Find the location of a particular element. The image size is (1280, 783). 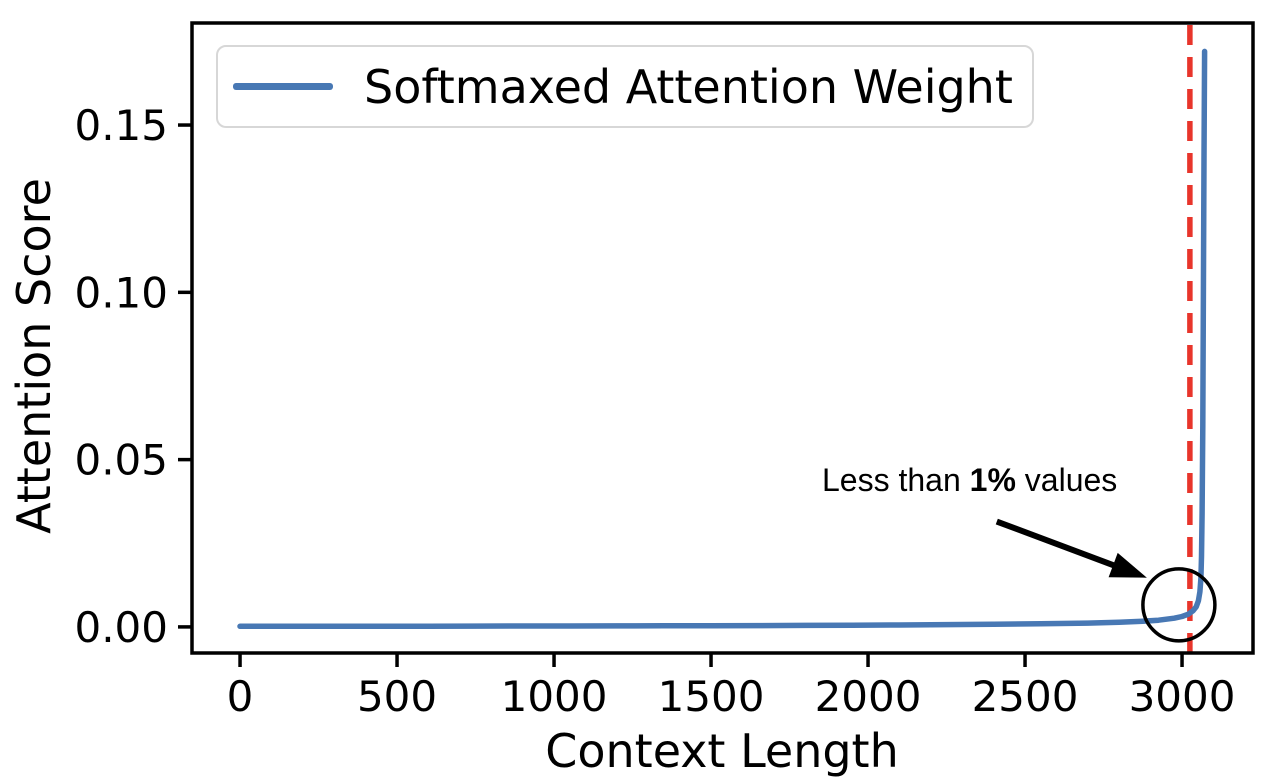

annotation-text-prefix: Less than is located at coordinates (896, 480).